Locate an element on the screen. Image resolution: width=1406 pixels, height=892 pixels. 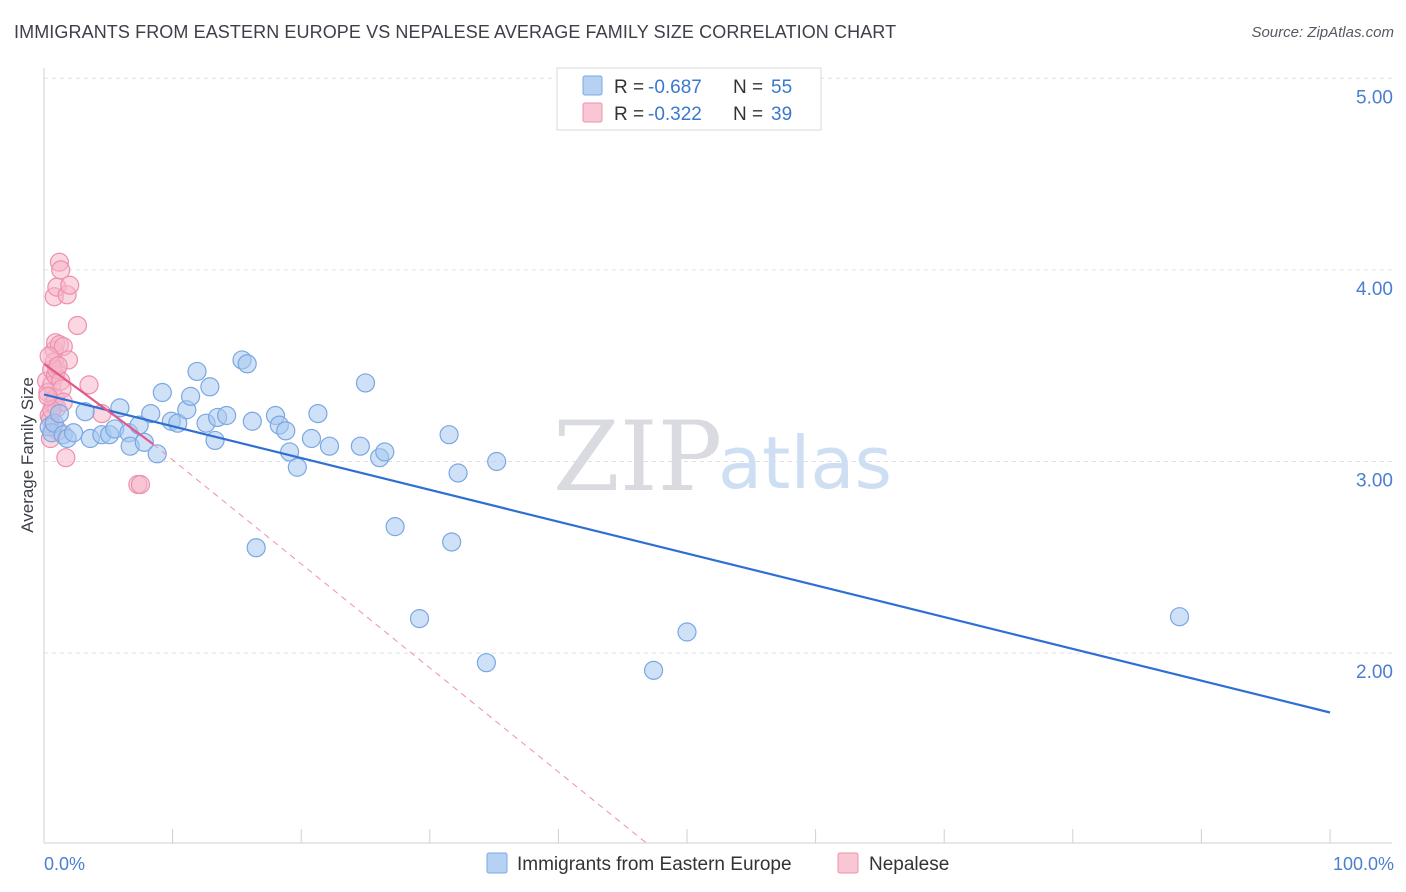
pink-trend-line is located at coordinates (98, 404).